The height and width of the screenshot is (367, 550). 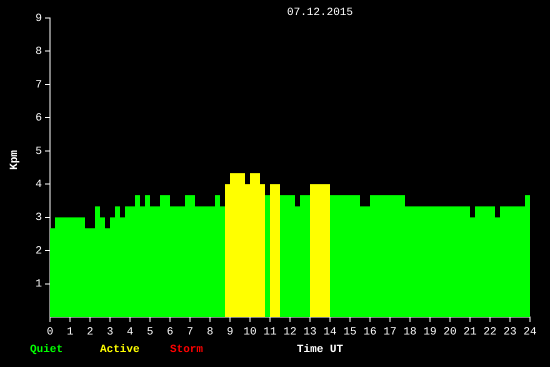 I want to click on x-tick-label: 4, so click(x=130, y=332).